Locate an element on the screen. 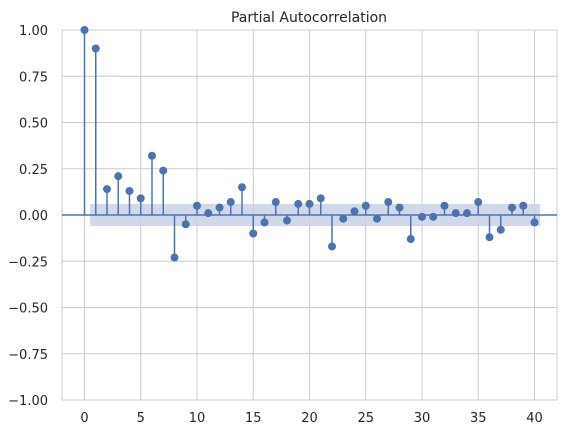 The width and height of the screenshot is (567, 437). x-tick-label: 40 is located at coordinates (534, 418).